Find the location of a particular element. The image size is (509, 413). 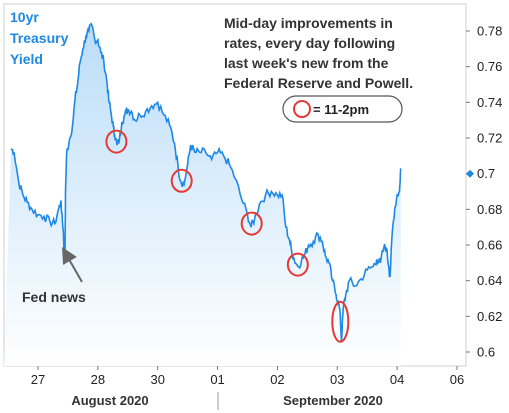

annotation-line-4: Federal Reserve and Powell. is located at coordinates (318, 83).